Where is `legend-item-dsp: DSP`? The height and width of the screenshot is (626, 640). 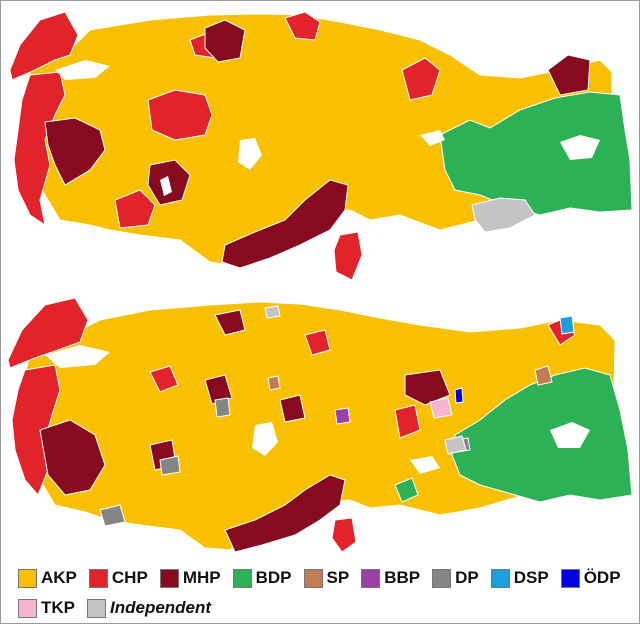 legend-item-dsp: DSP is located at coordinates (519, 578).